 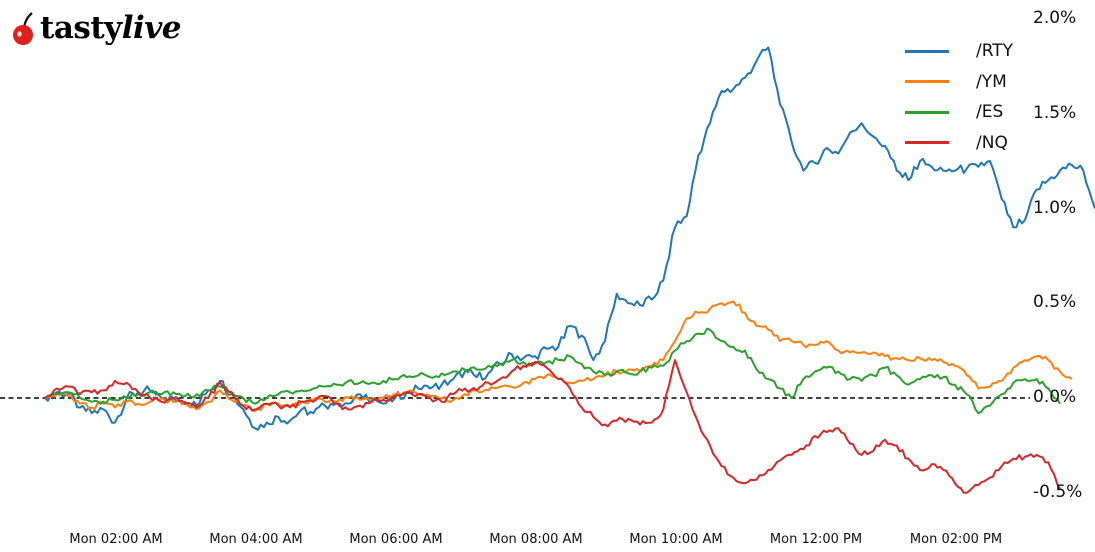 I want to click on y-tick-label: 0.0%, so click(x=1055, y=397).